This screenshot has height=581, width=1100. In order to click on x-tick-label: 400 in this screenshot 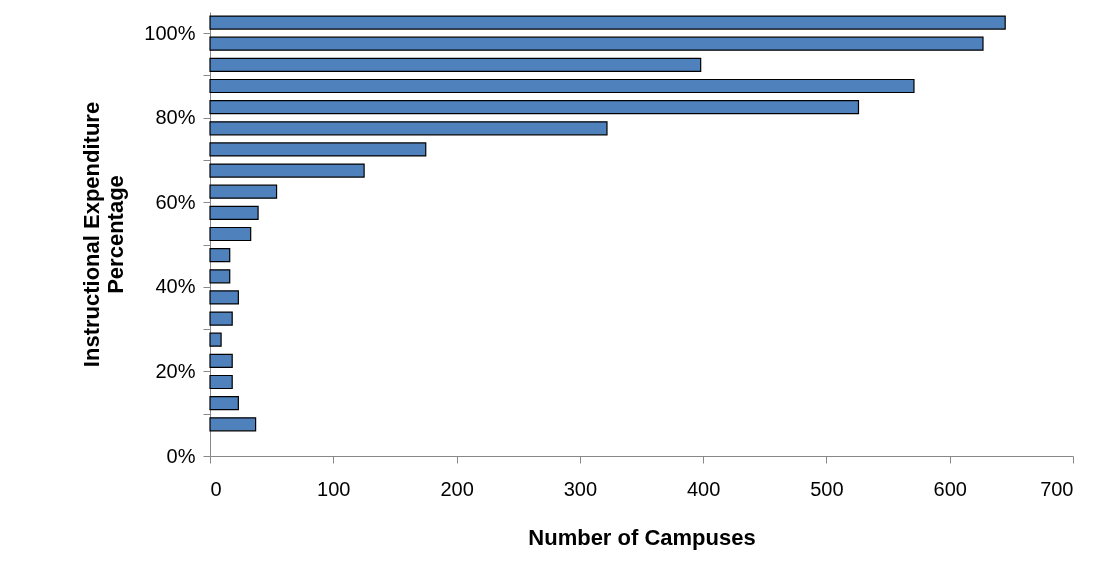, I will do `click(703, 488)`.